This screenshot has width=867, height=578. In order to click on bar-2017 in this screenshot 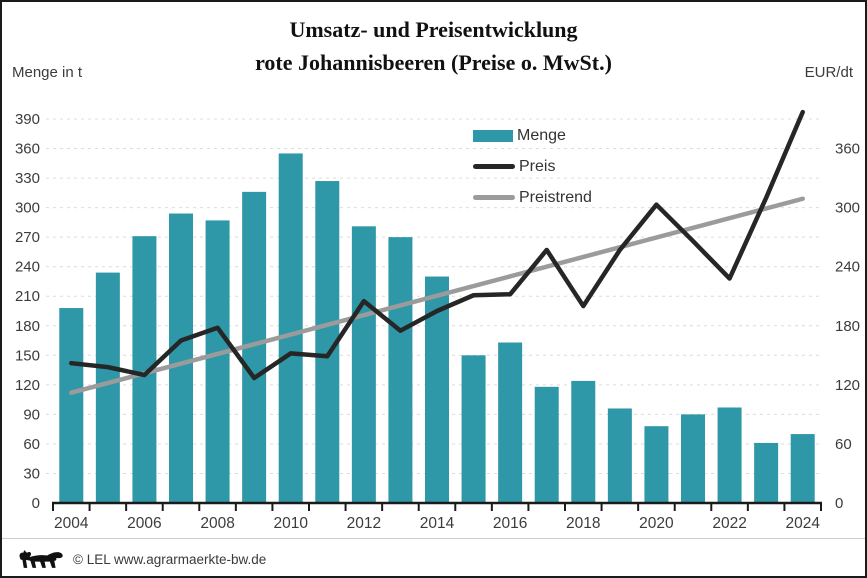, I will do `click(546, 444)`.